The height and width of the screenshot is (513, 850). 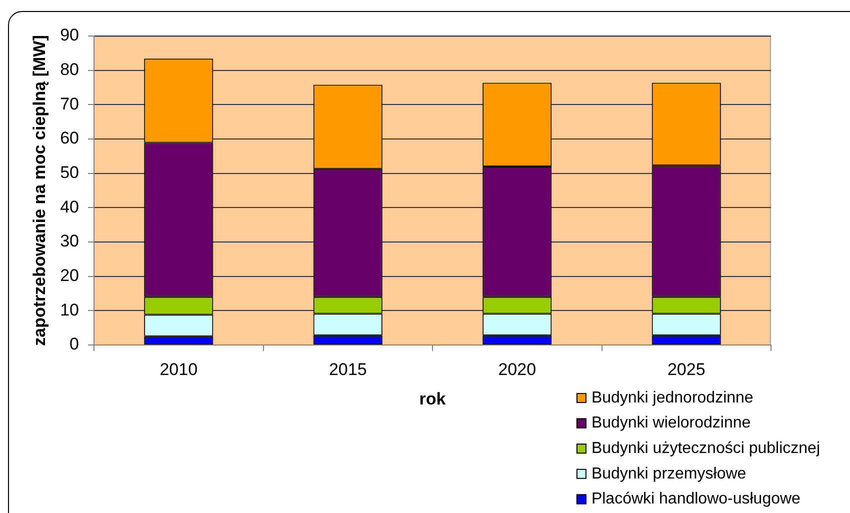 What do you see at coordinates (69, 172) in the screenshot?
I see `y-tick-label: 50` at bounding box center [69, 172].